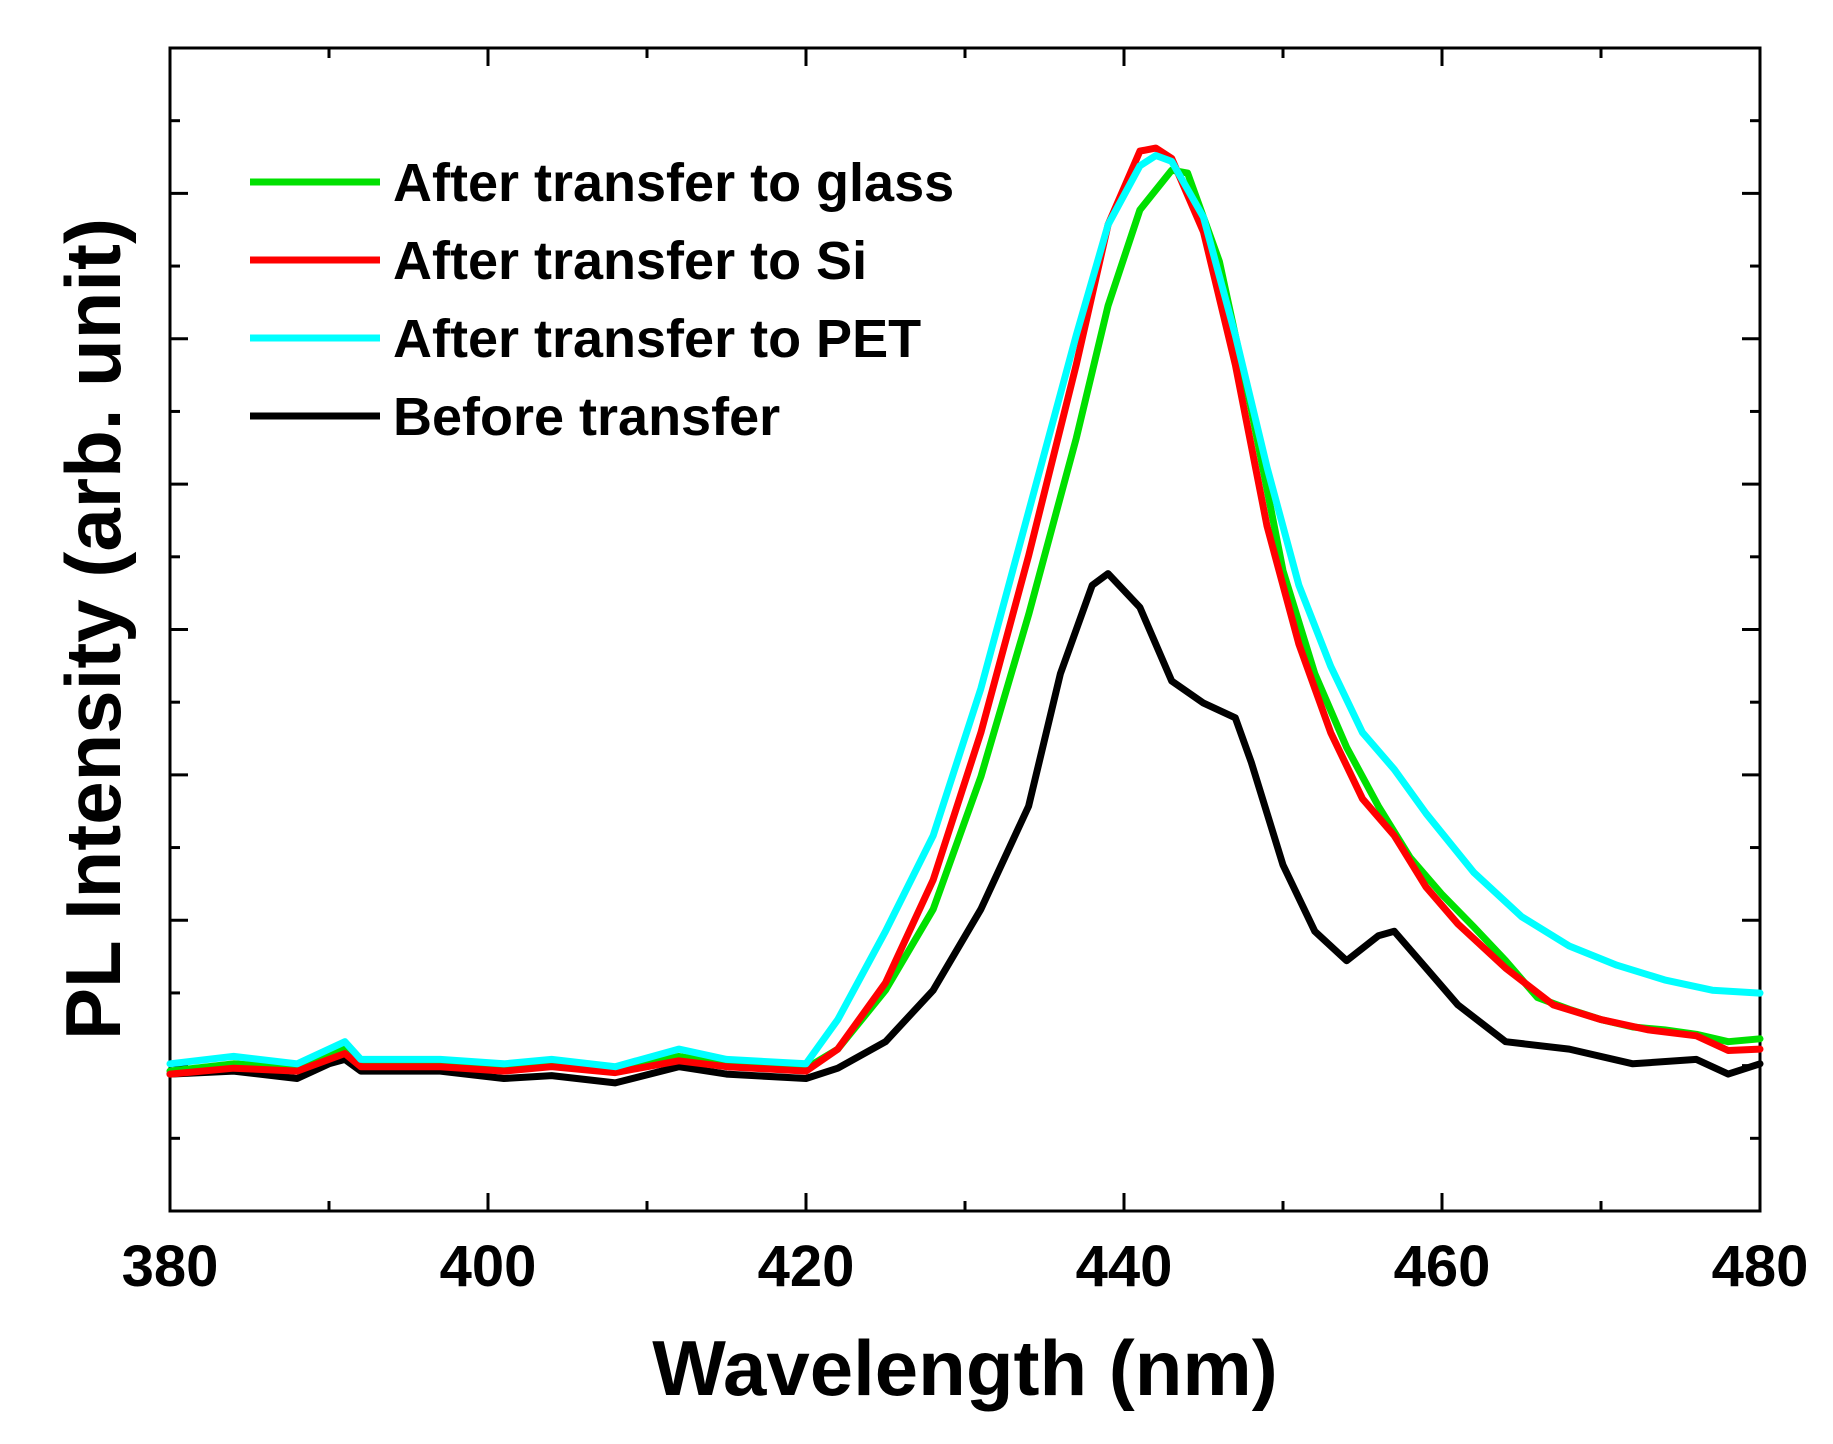 Image resolution: width=1833 pixels, height=1444 pixels. What do you see at coordinates (1124, 1266) in the screenshot?
I see `x-tick-label: 440` at bounding box center [1124, 1266].